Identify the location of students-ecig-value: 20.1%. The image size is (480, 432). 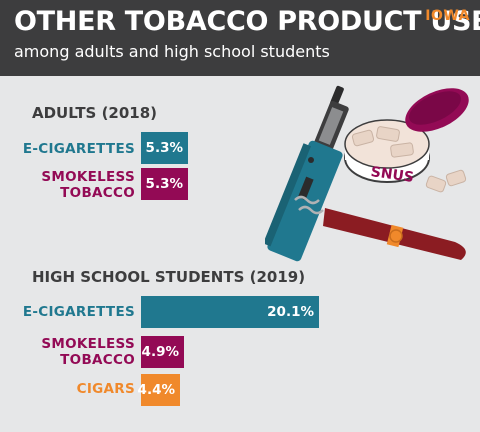
(290, 312).